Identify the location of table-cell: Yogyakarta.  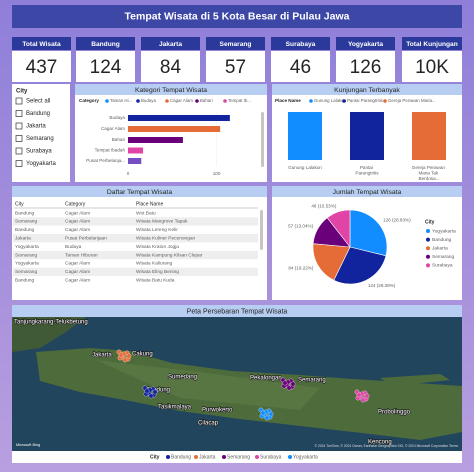
(27, 247).